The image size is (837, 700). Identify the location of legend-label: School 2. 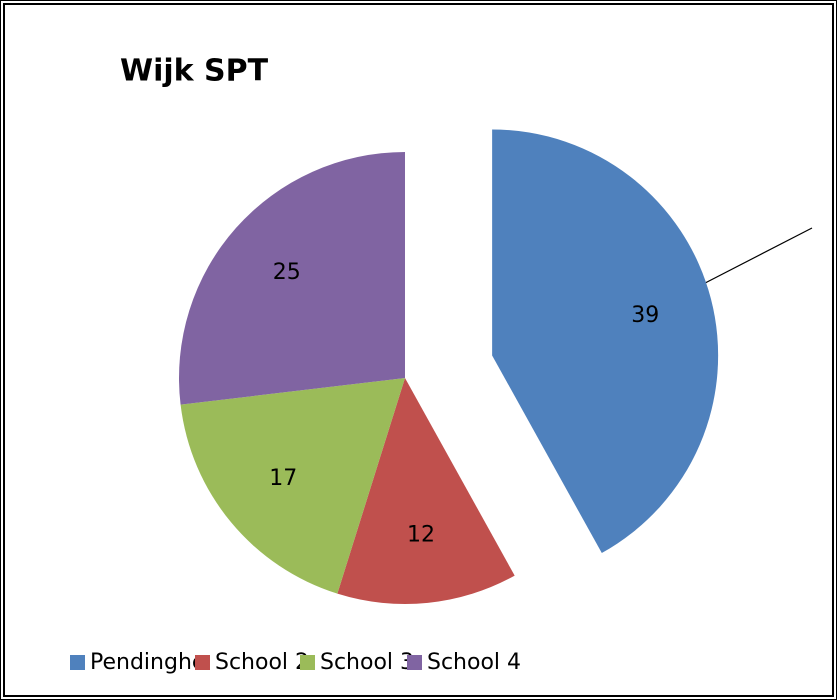
(262, 662).